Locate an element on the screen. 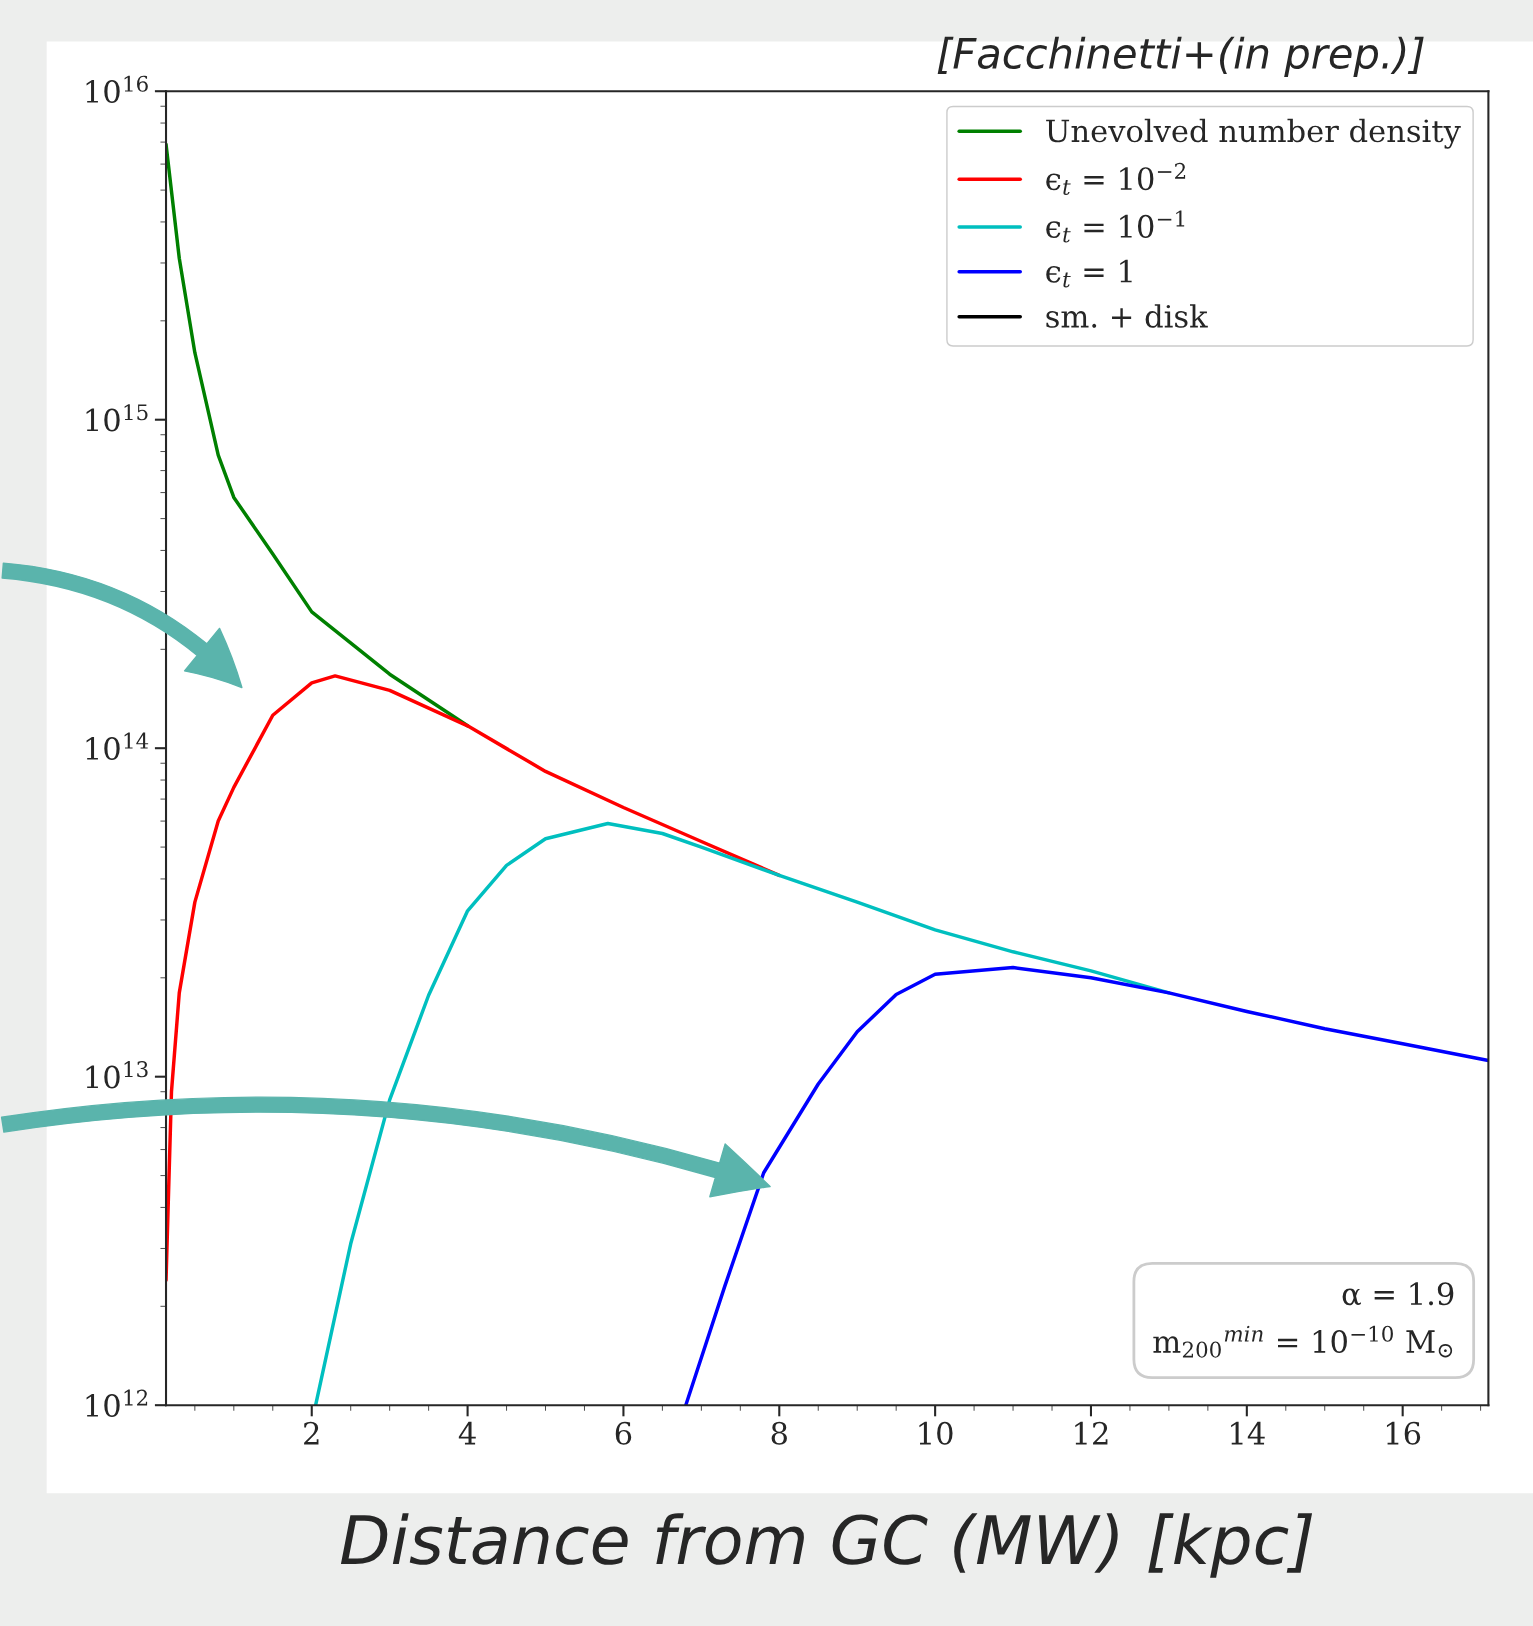 This screenshot has height=1626, width=1533. x-tick-label: 10 is located at coordinates (936, 1433).